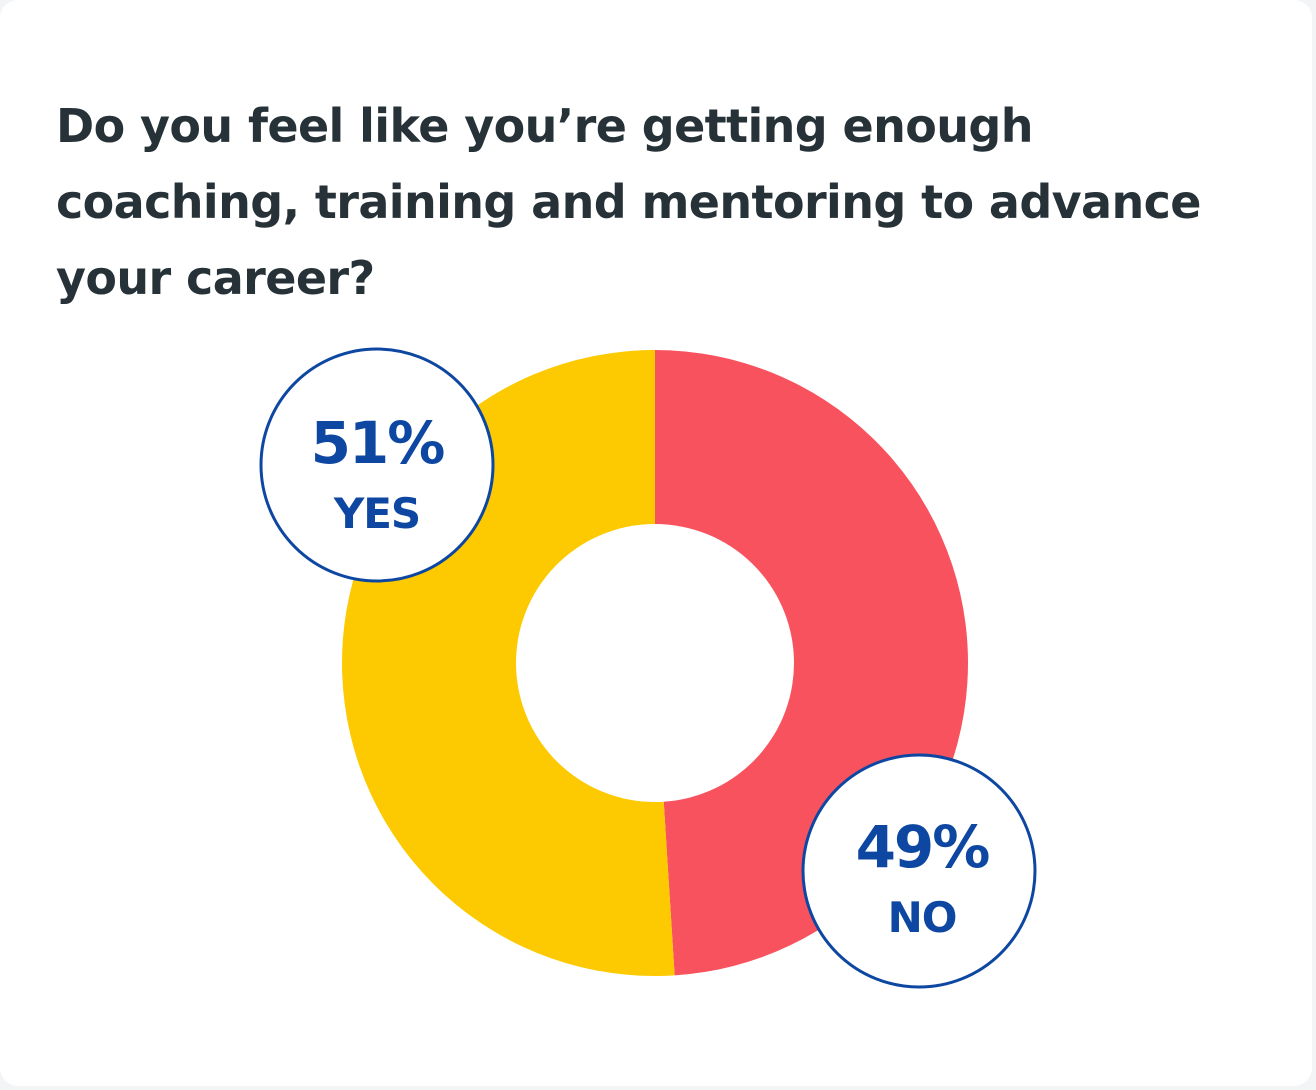  What do you see at coordinates (376, 513) in the screenshot?
I see `callout-yes-label: YES` at bounding box center [376, 513].